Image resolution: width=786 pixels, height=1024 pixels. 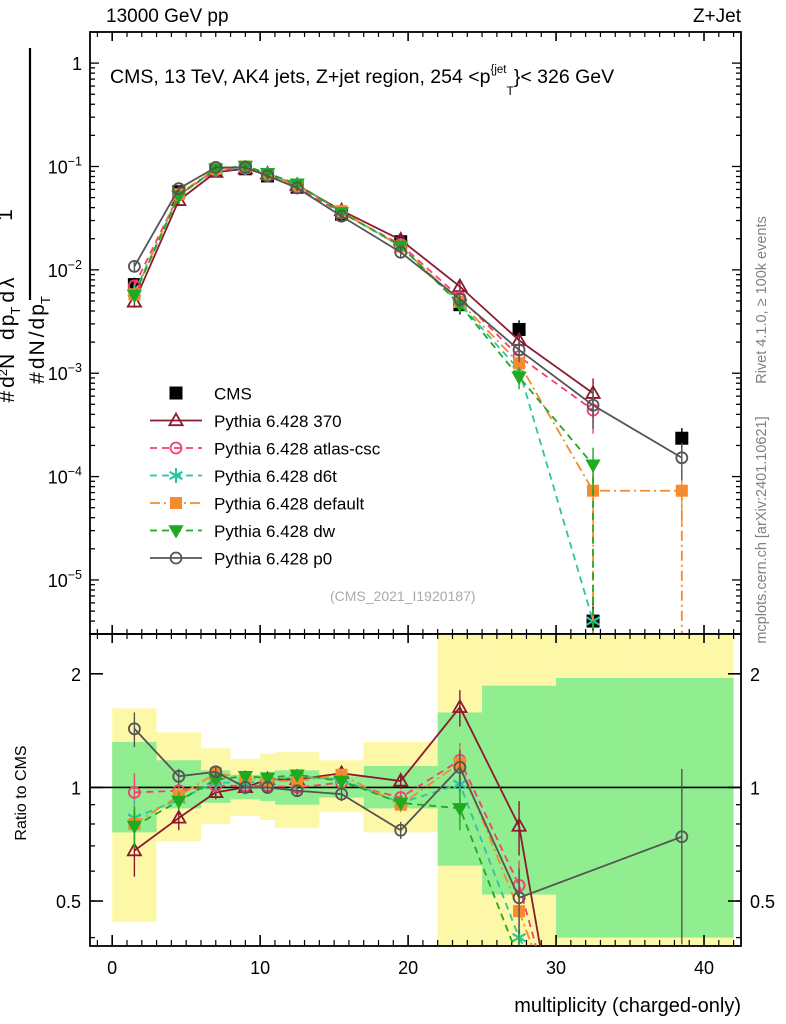 I want to click on ratio-tick-label-right: 2, so click(x=755, y=675).